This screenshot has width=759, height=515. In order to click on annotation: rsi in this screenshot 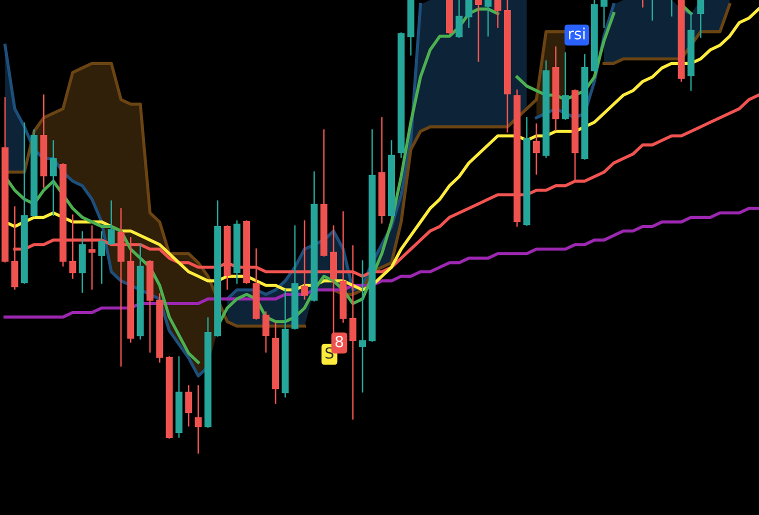, I will do `click(576, 34)`.